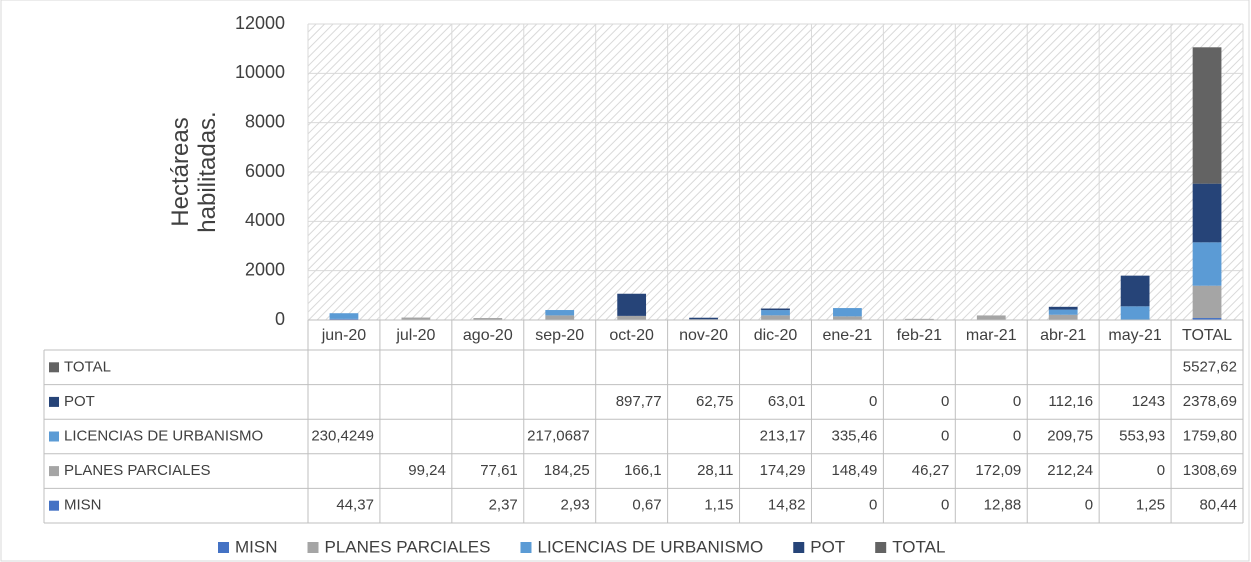  I want to click on table-cell: 62,75, so click(715, 401).